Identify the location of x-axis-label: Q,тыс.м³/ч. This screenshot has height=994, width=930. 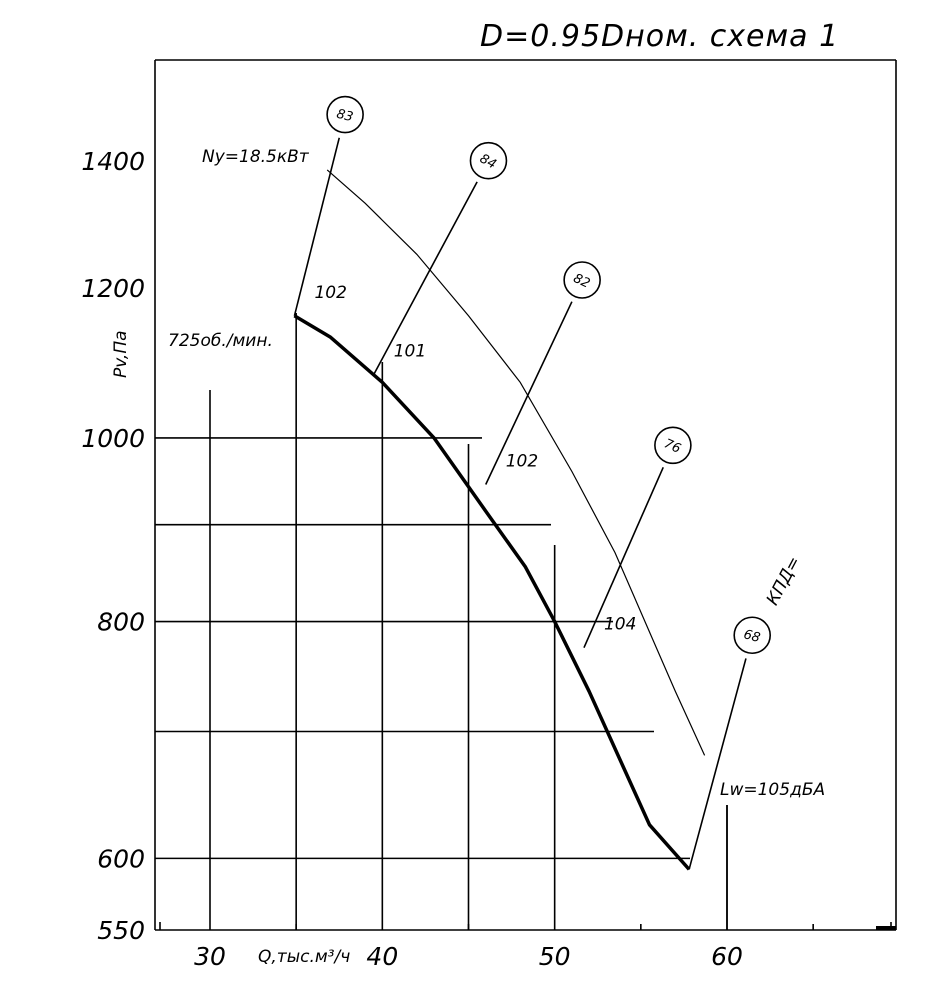
(304, 957).